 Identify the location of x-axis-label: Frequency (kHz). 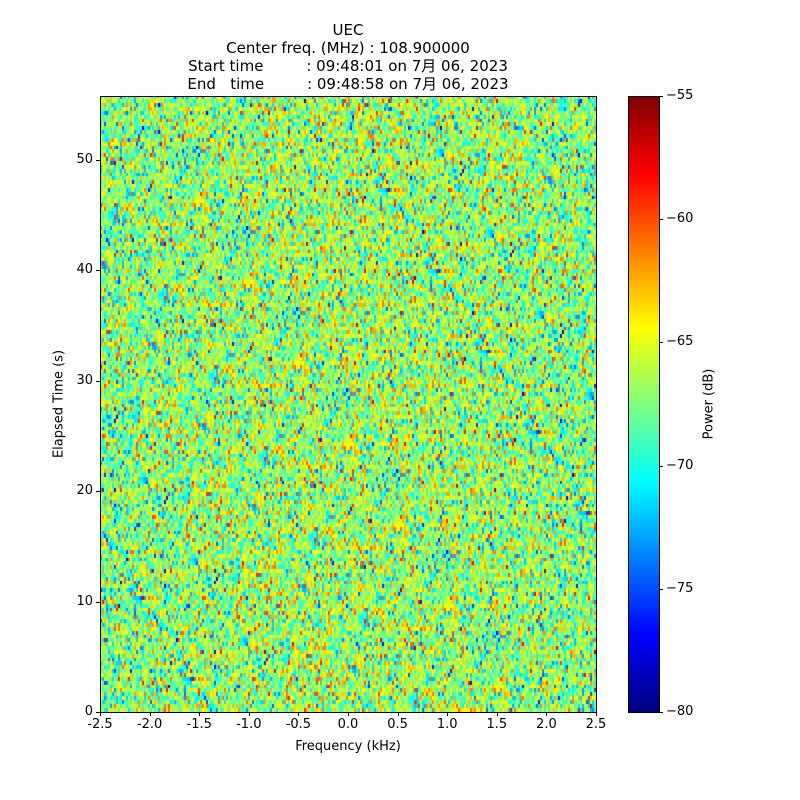
(348, 746).